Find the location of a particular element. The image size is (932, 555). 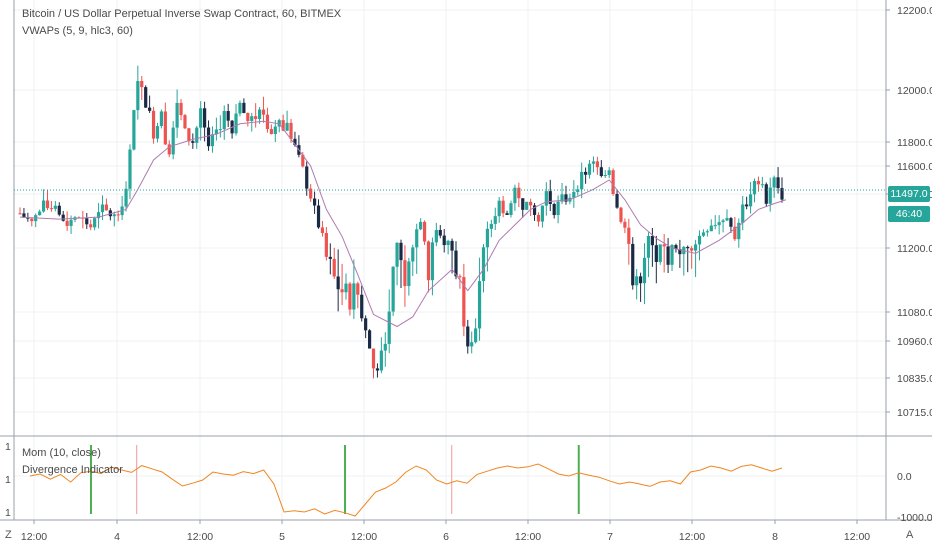

x-tick-label: 7 is located at coordinates (610, 537).